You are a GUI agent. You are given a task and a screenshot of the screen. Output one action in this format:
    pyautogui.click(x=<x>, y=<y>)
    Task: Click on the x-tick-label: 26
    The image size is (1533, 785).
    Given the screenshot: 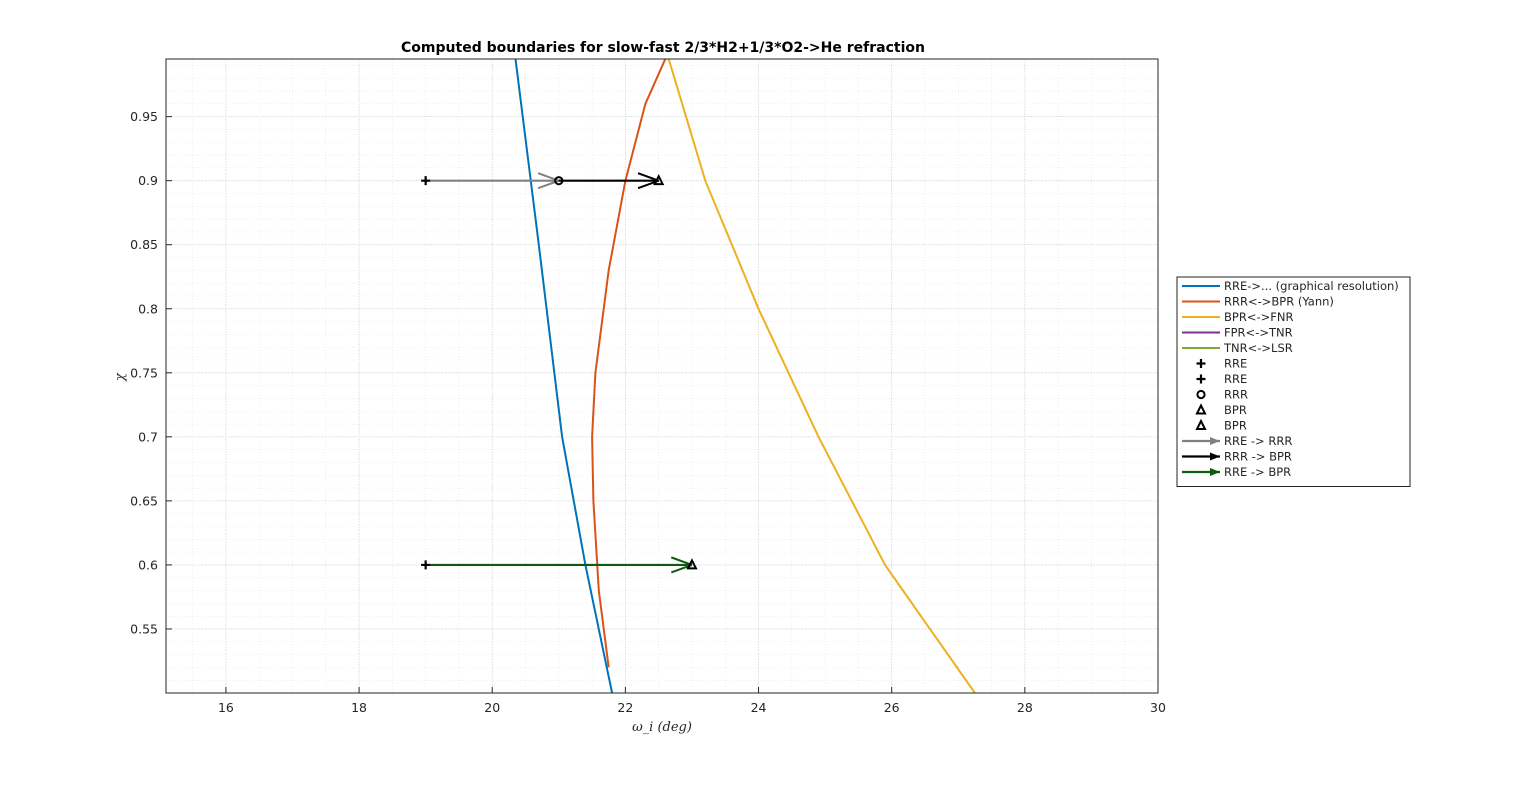 What is the action you would take?
    pyautogui.click(x=892, y=707)
    